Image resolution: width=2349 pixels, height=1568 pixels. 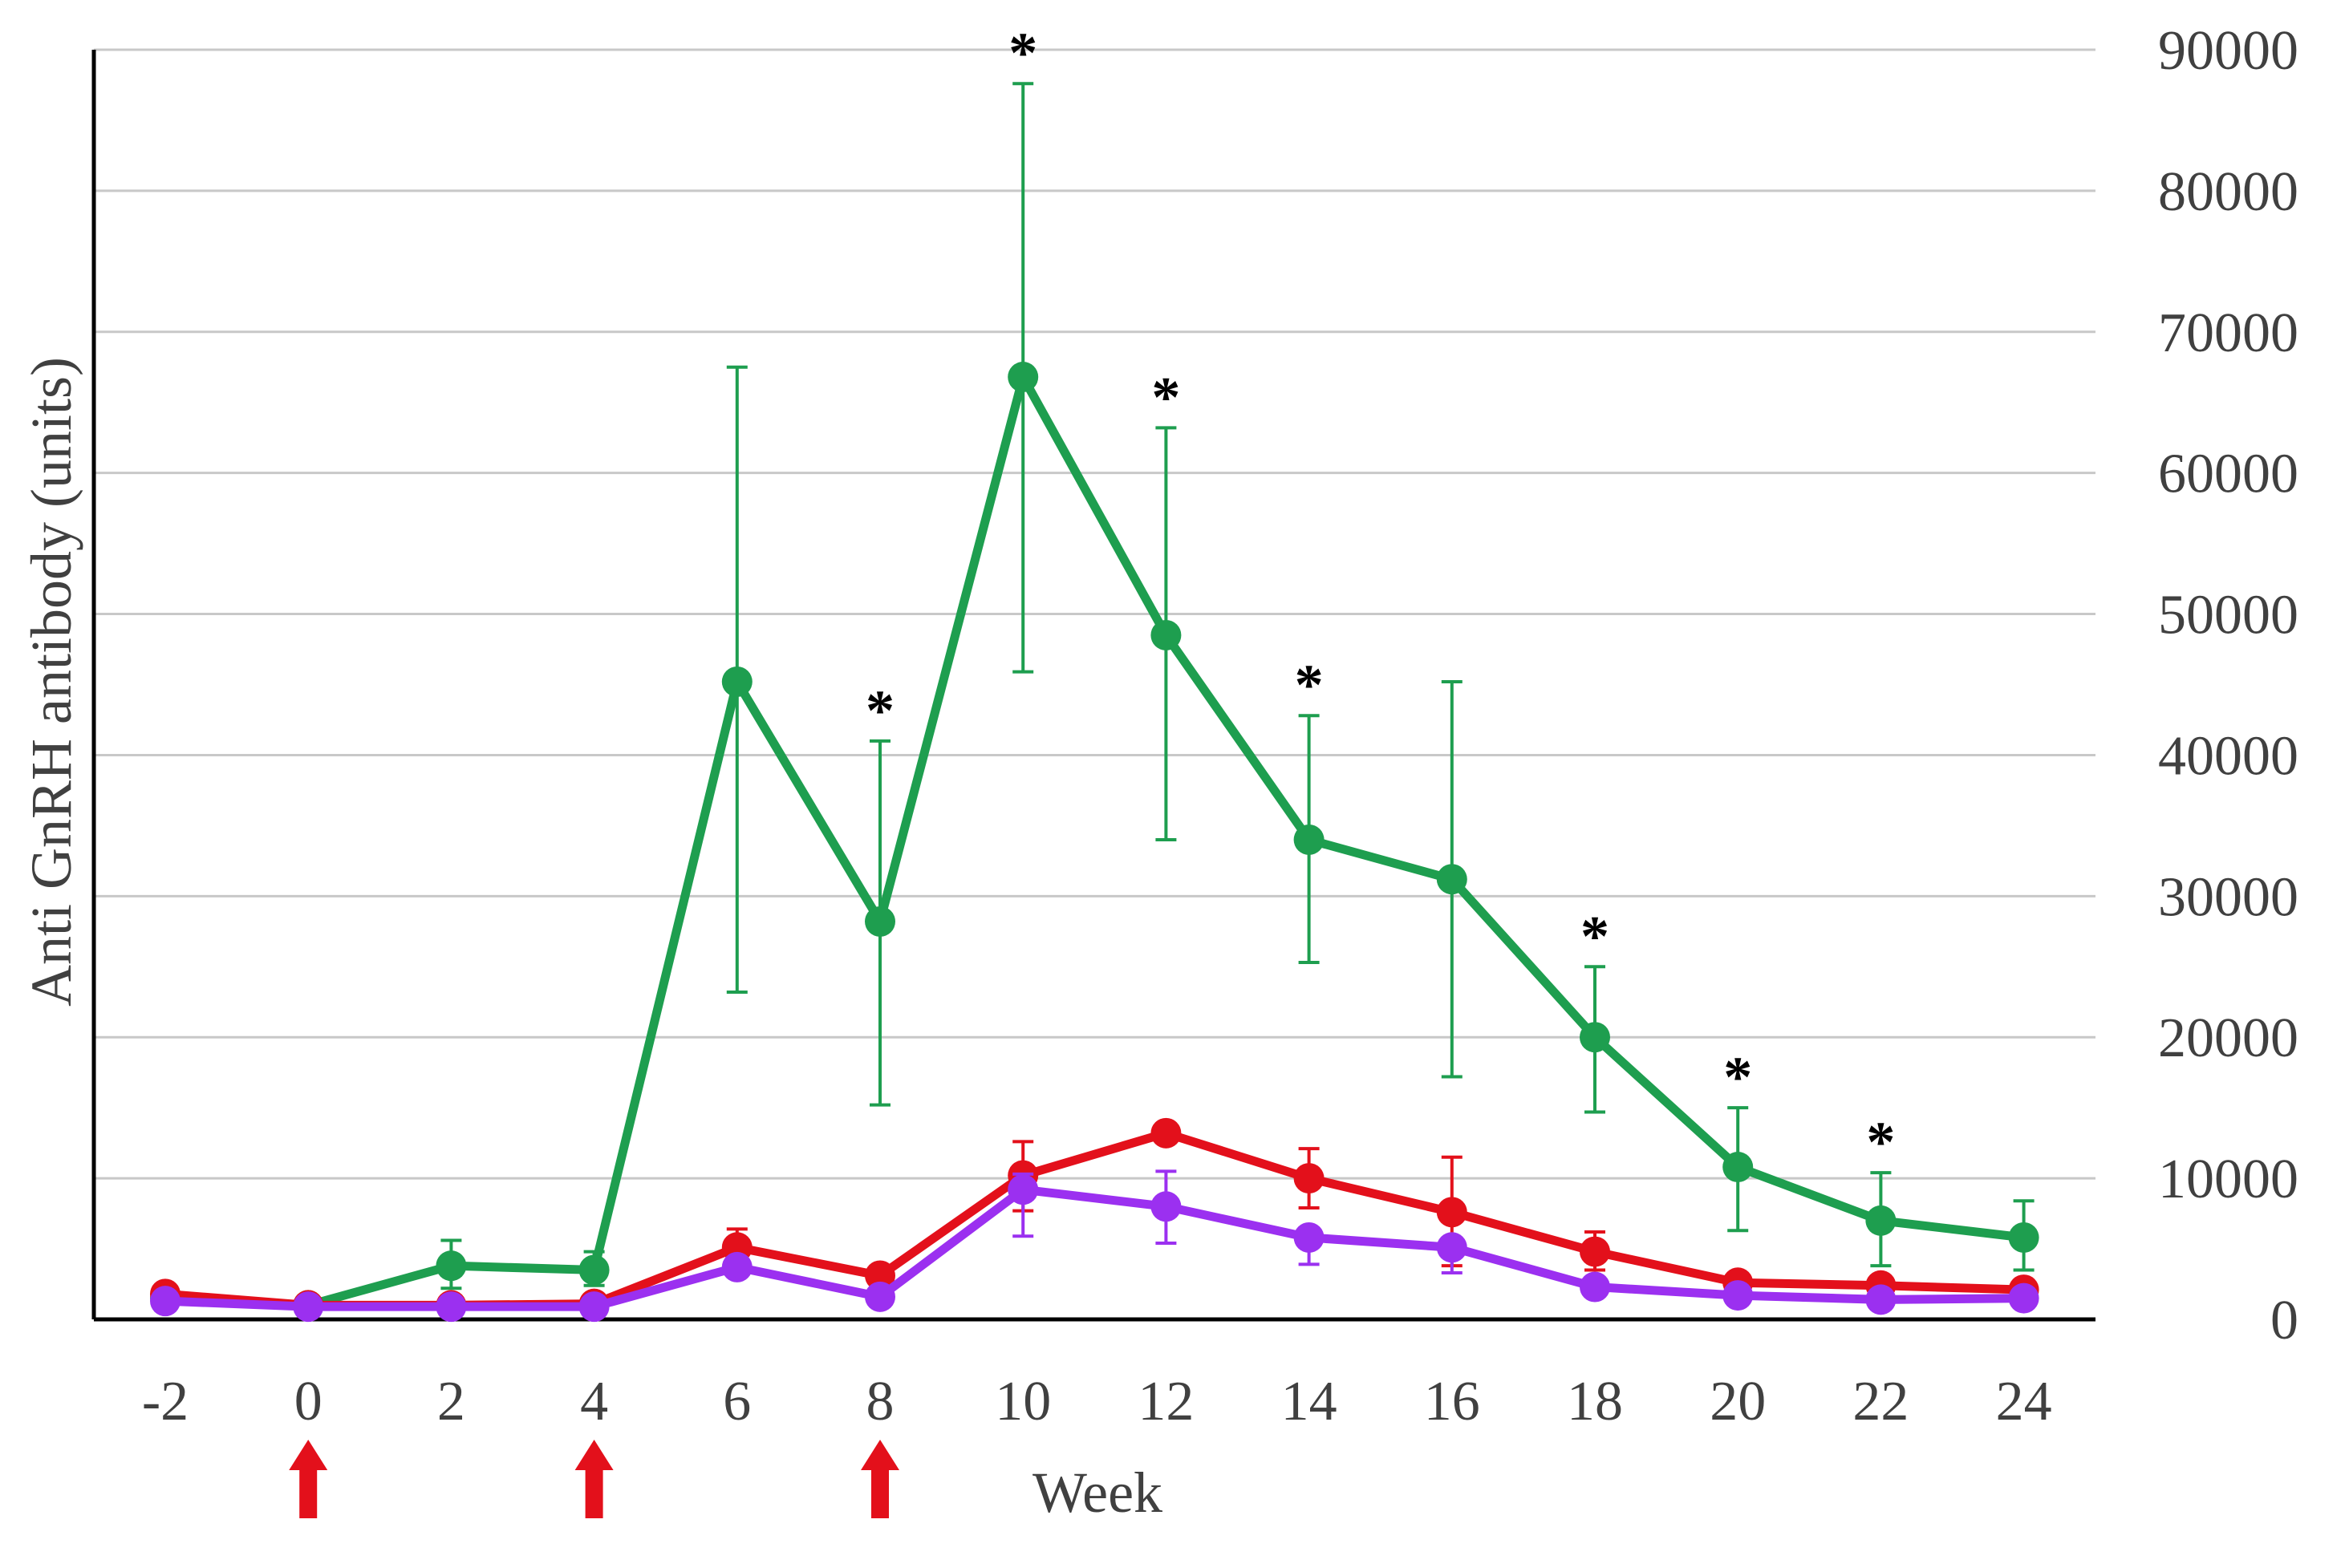 What do you see at coordinates (2228, 1180) in the screenshot?
I see `y-tick-label: 10000` at bounding box center [2228, 1180].